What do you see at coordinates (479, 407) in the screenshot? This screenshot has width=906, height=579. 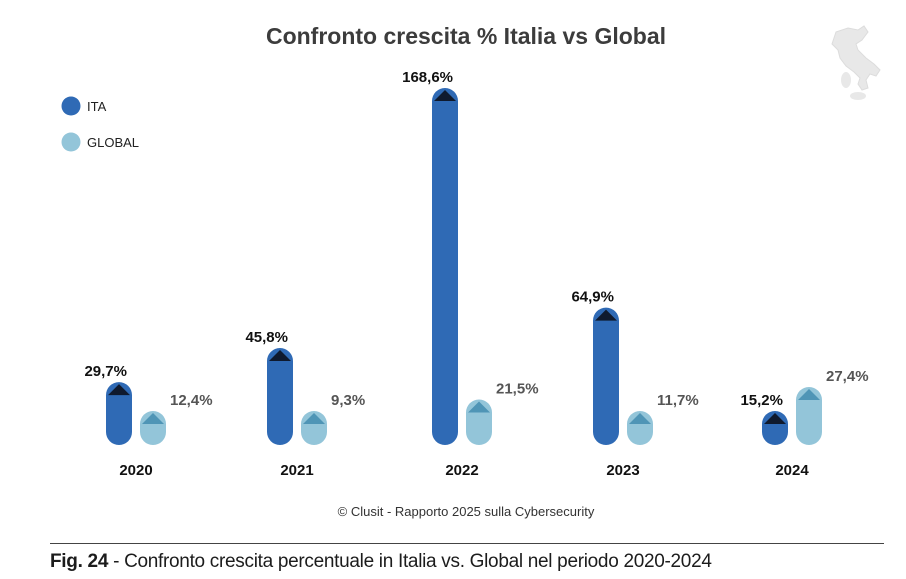 I see `bar-cap-global-2022` at bounding box center [479, 407].